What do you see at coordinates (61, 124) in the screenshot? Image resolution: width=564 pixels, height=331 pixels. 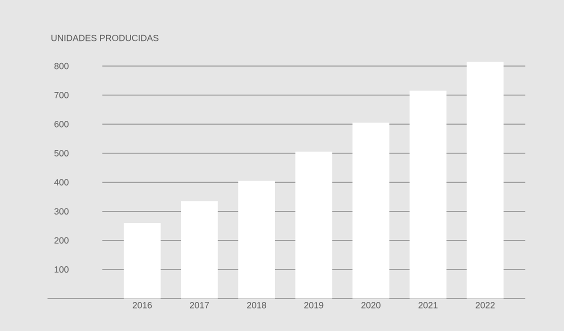 I see `y-tick-label: 600` at bounding box center [61, 124].